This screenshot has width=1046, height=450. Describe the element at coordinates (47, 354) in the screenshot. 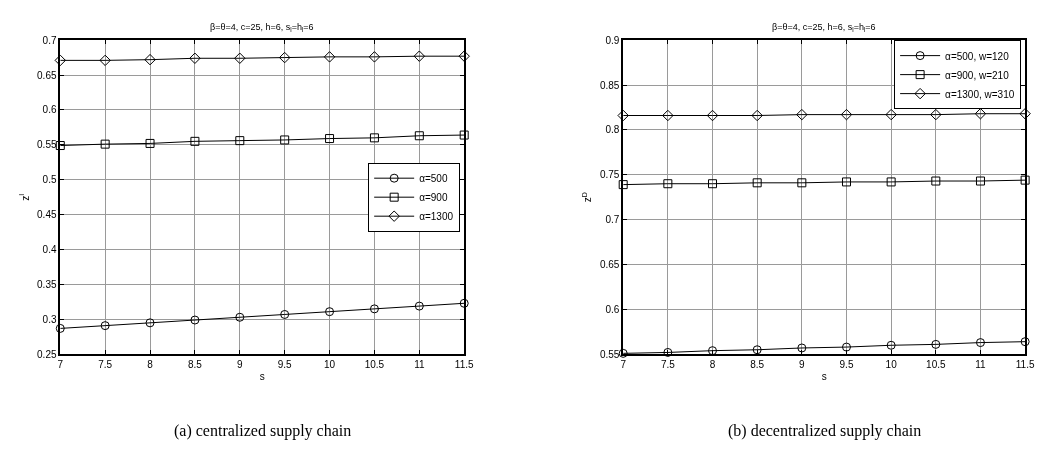

I see `y-tick-label: 0.25` at that location.